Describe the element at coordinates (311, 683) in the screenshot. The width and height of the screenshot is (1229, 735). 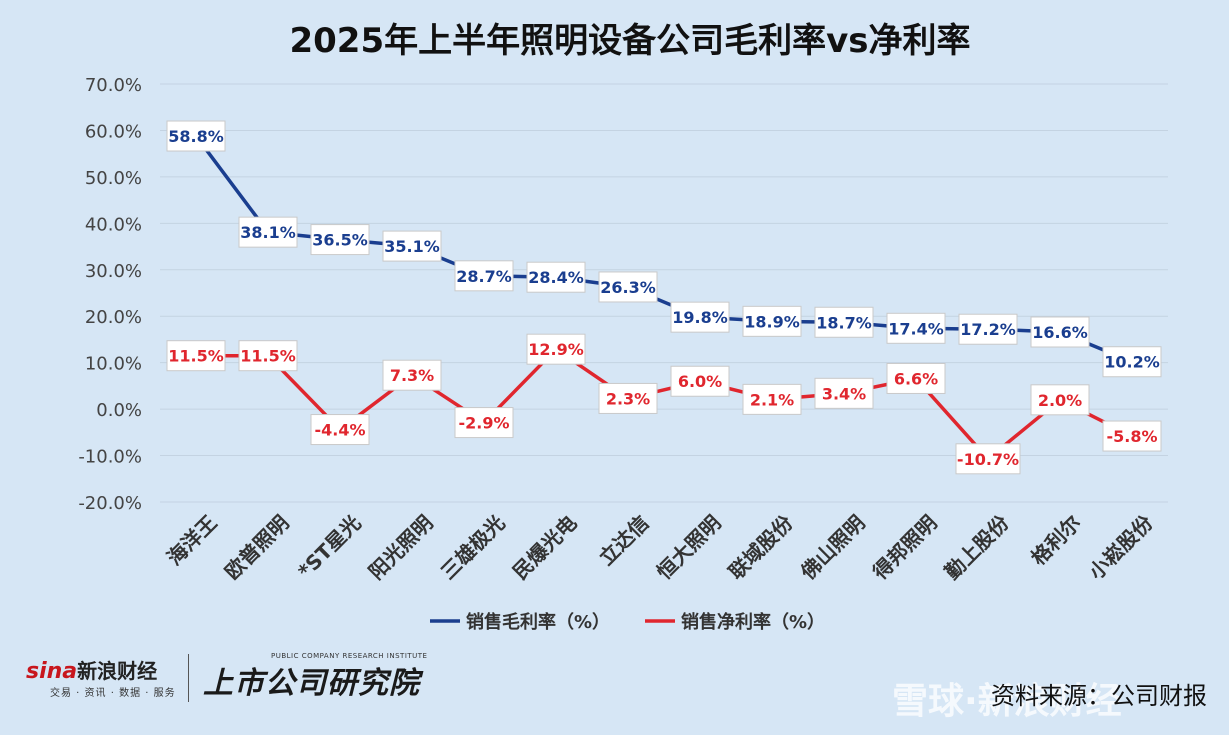
I see `research-name: 上市公司研究院` at that location.